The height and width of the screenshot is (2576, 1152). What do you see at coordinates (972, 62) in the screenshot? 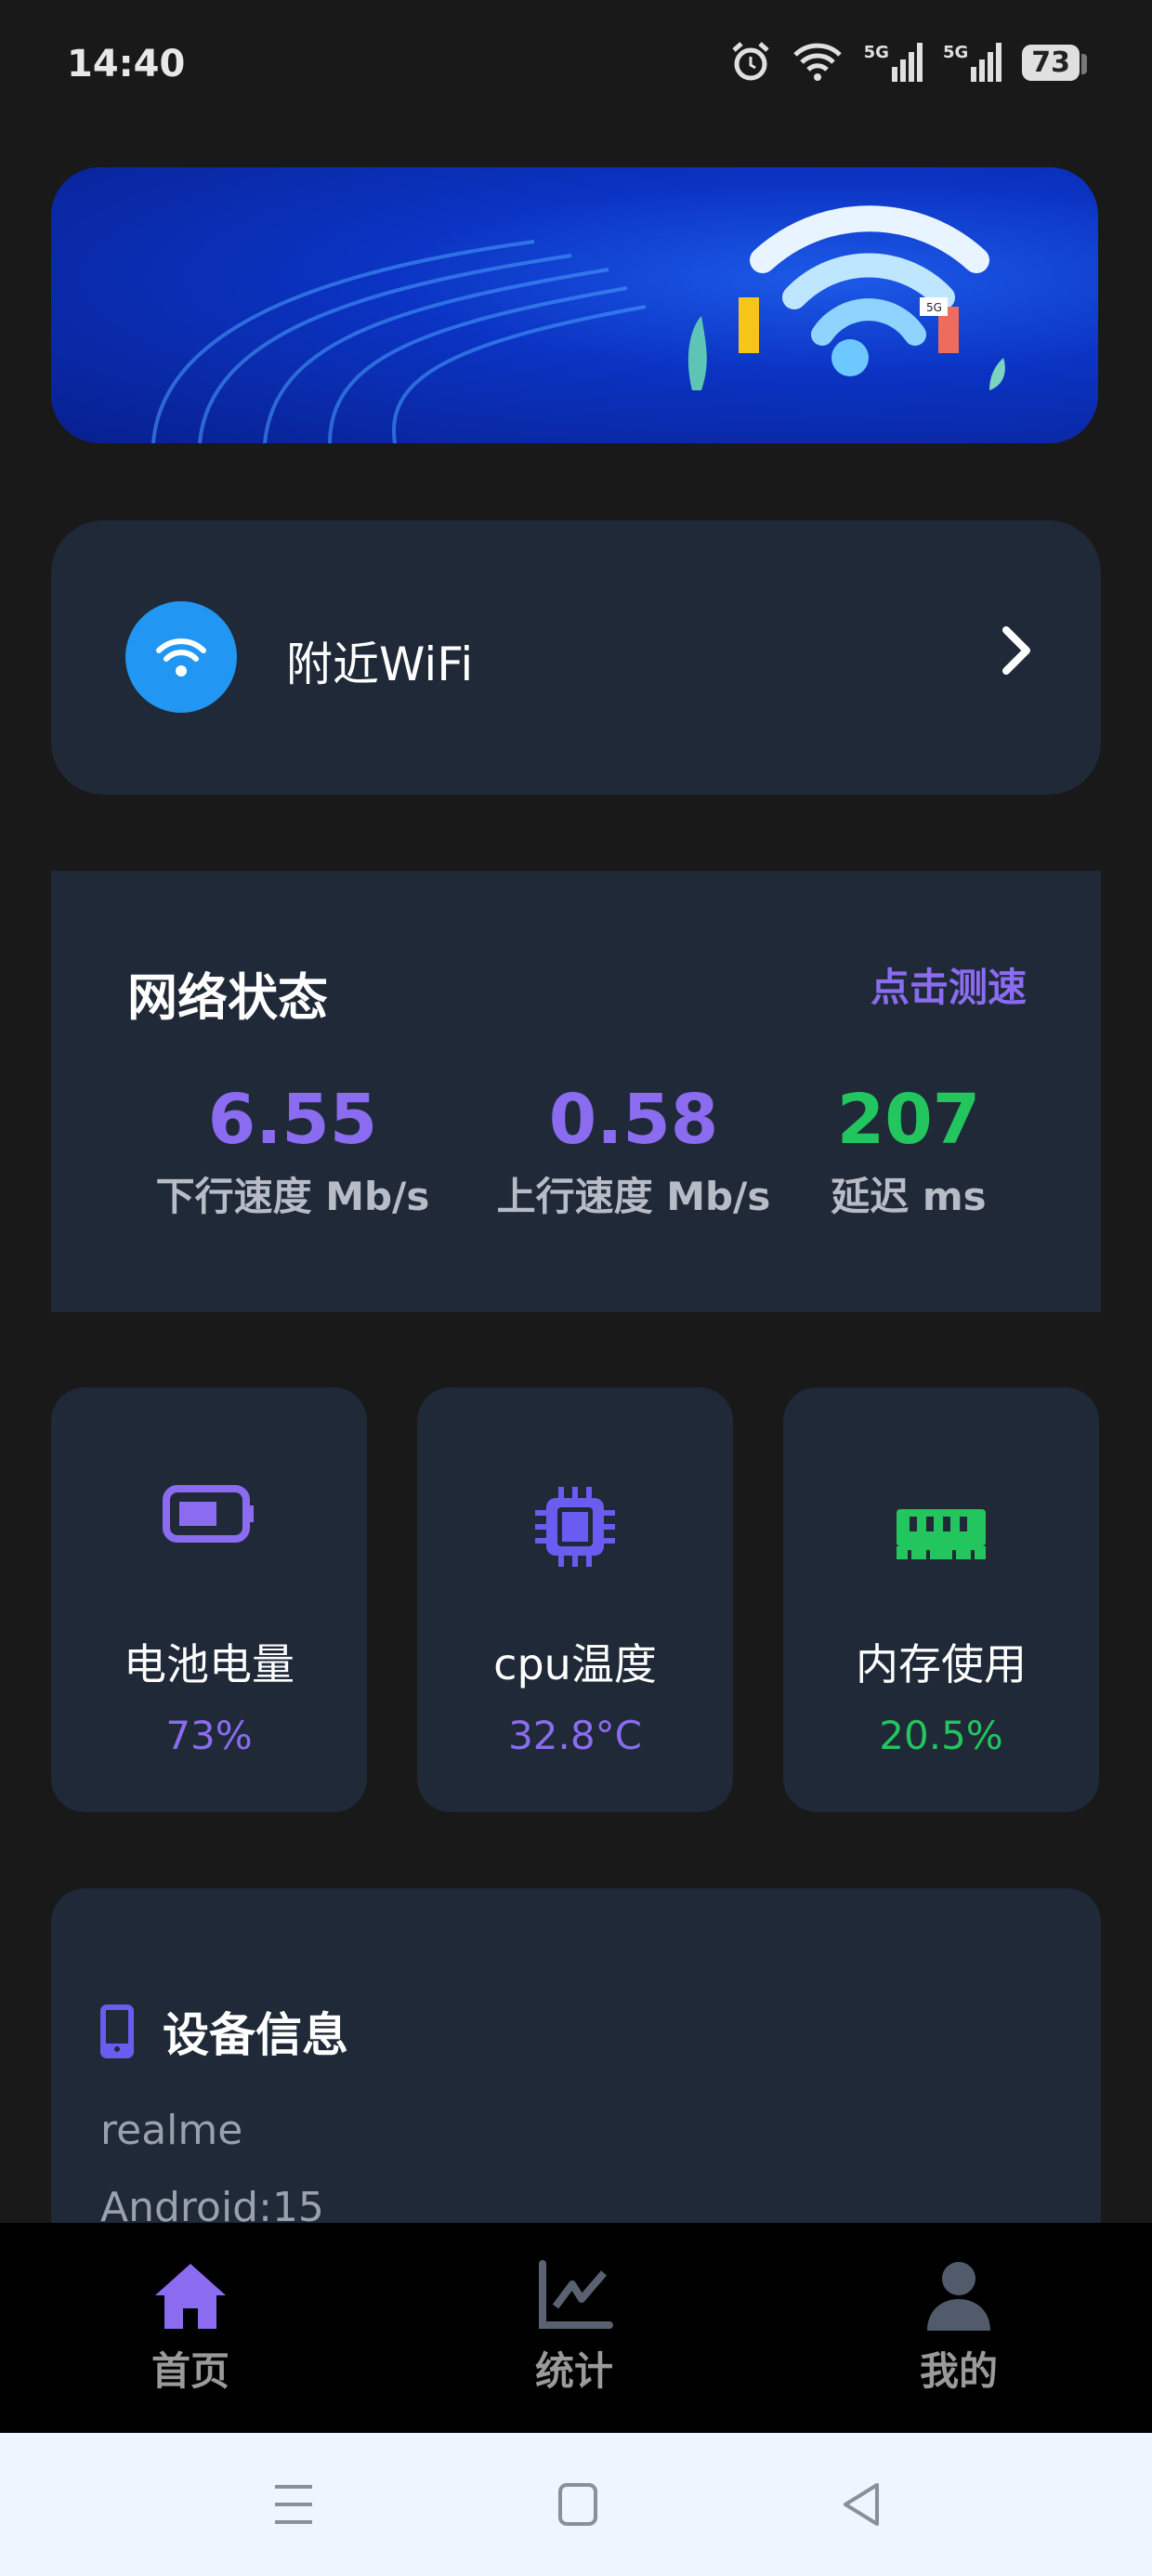
I see `cell-signal-2: 5G` at bounding box center [972, 62].